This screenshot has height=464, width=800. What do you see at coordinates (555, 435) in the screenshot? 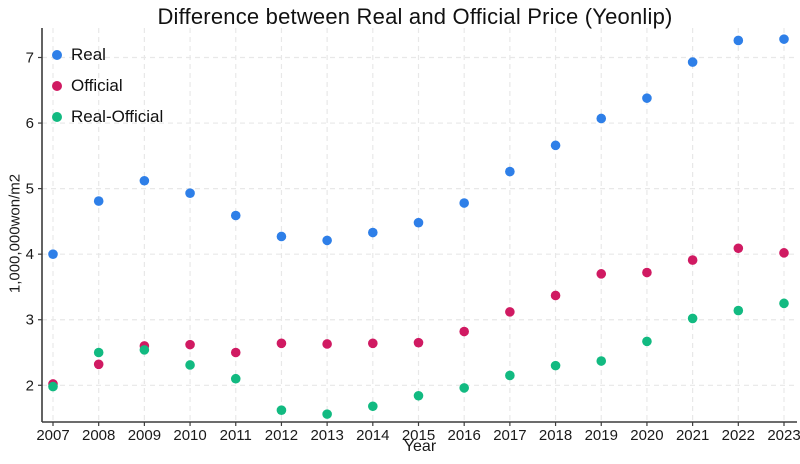
I see `x-tick-label: 2018` at bounding box center [555, 435].